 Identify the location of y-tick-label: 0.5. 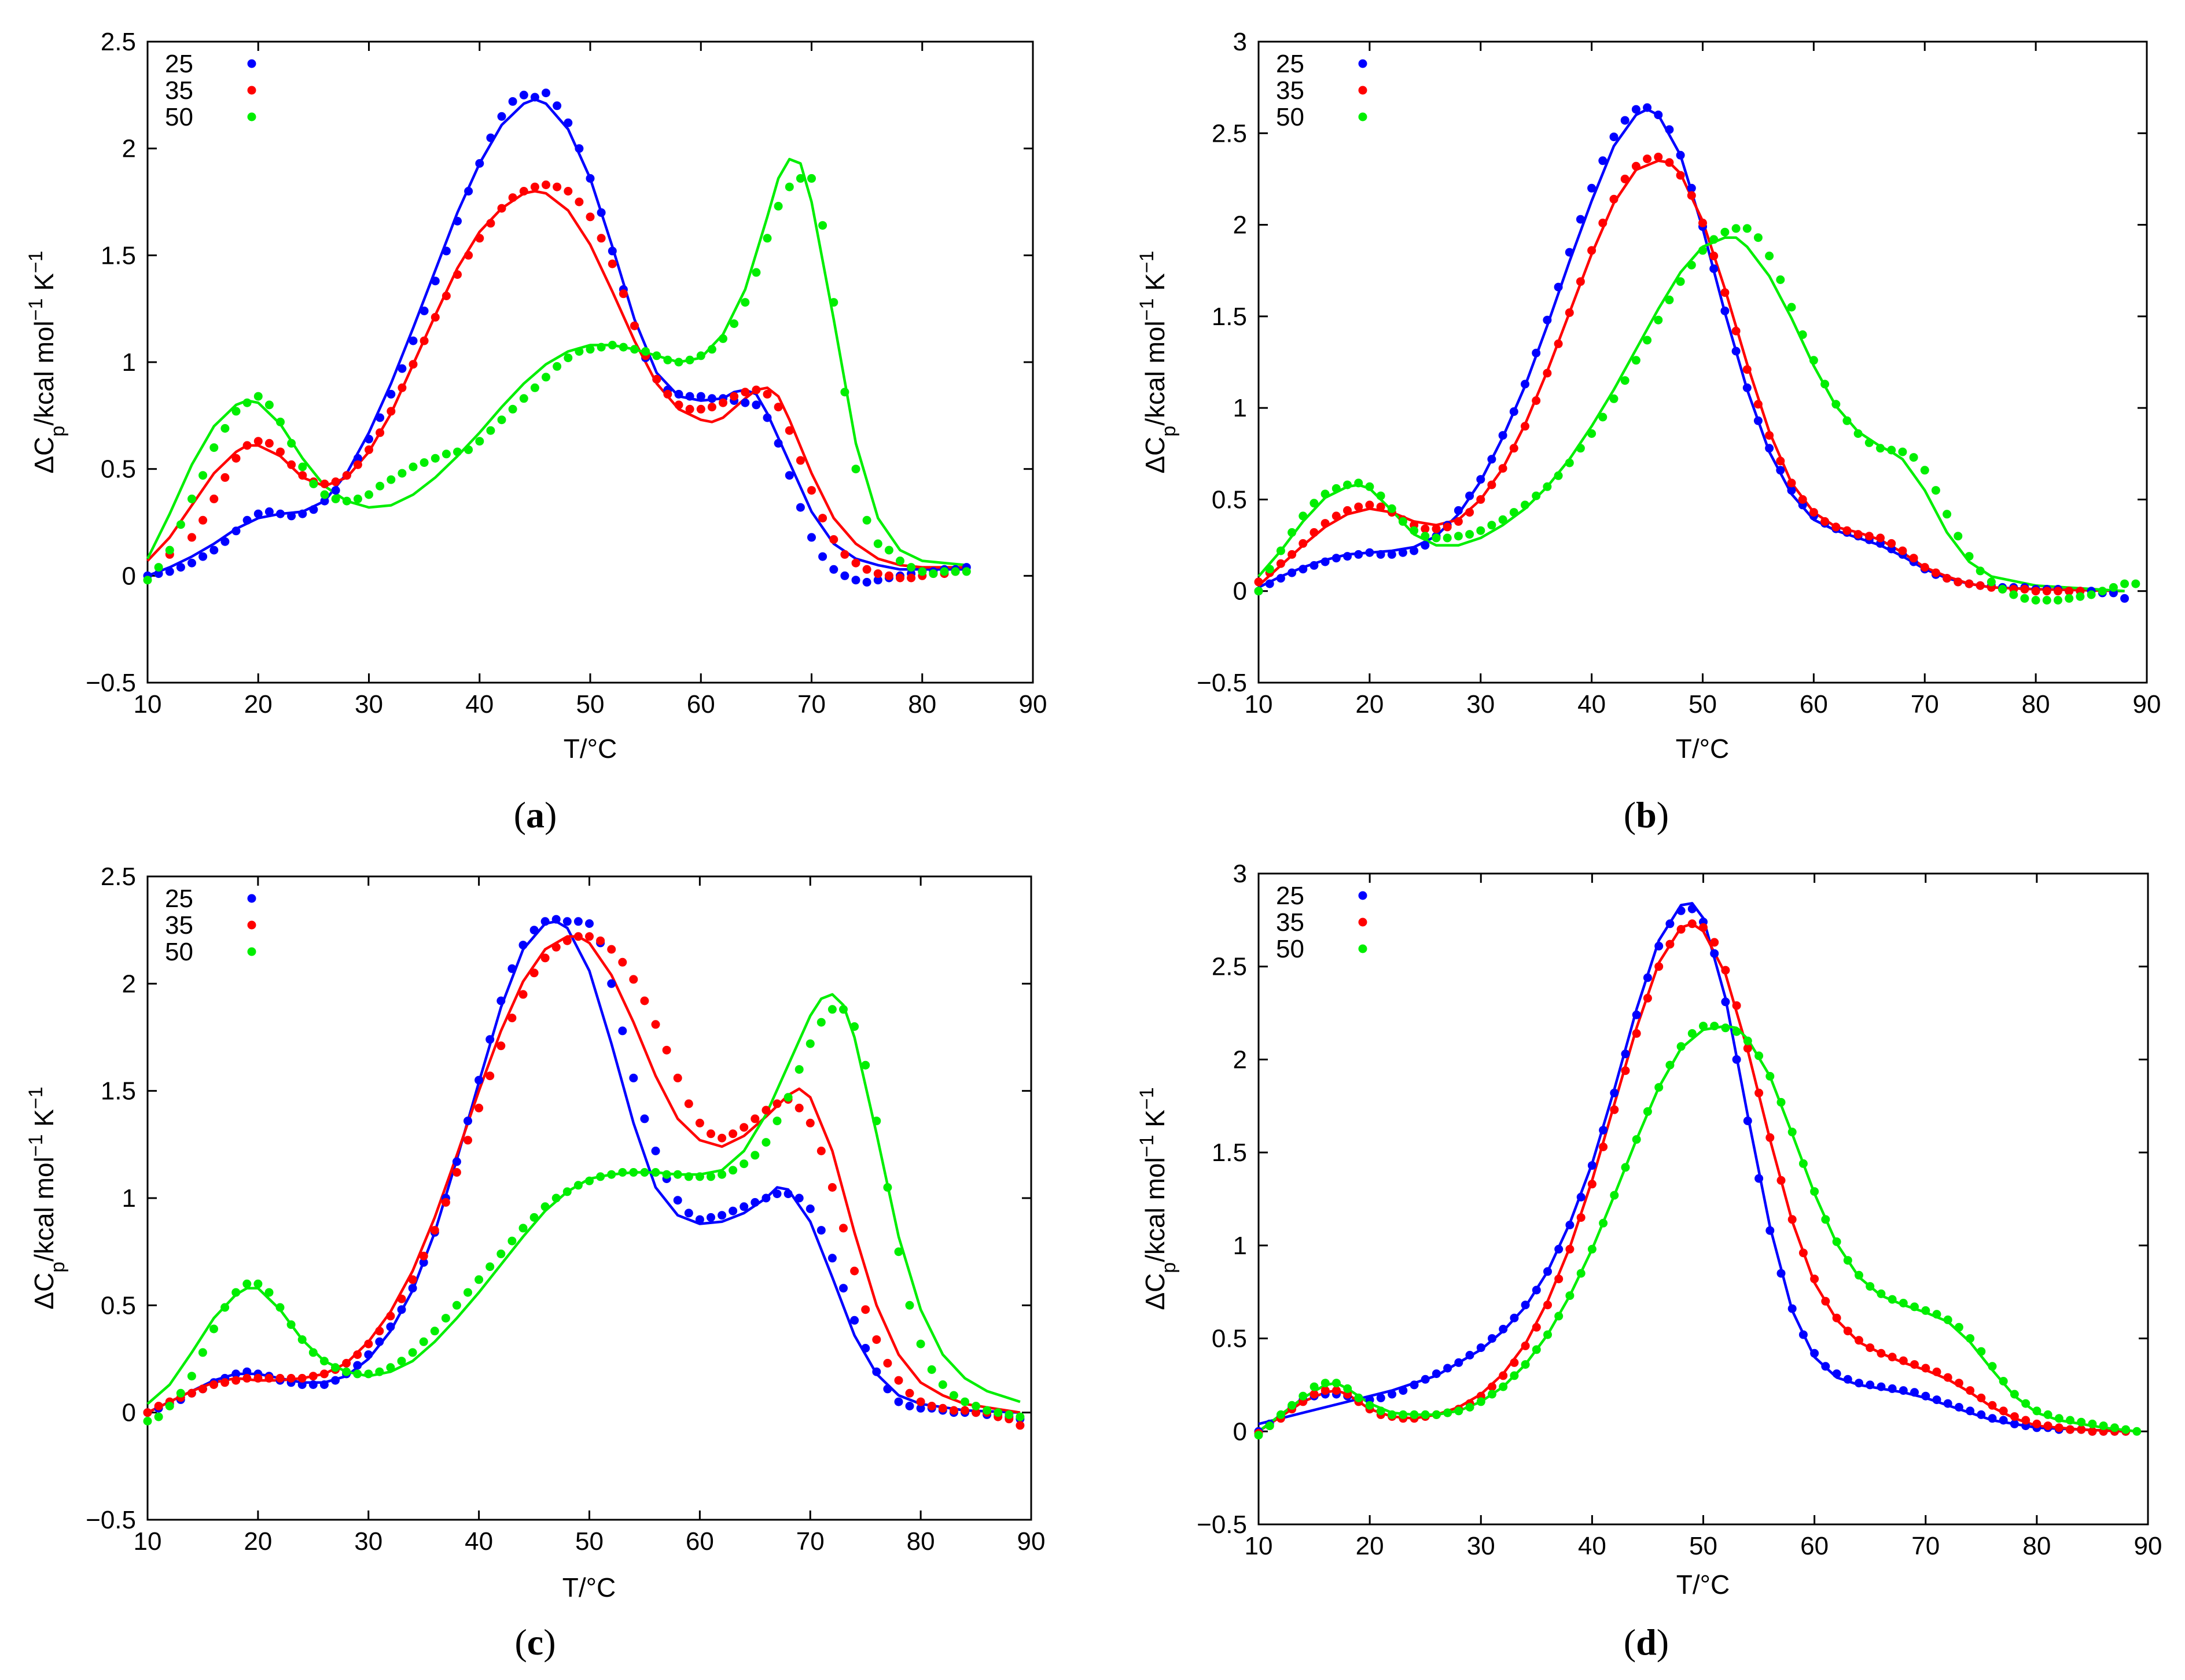
(118, 469).